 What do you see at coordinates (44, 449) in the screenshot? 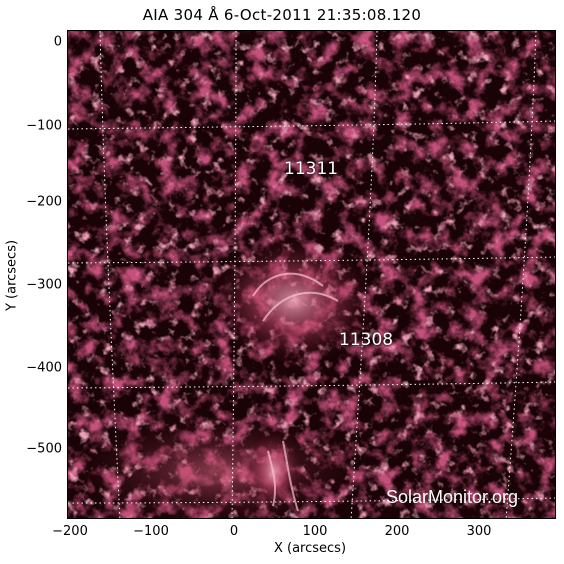
I see `y-tick-minus-500: −500` at bounding box center [44, 449].